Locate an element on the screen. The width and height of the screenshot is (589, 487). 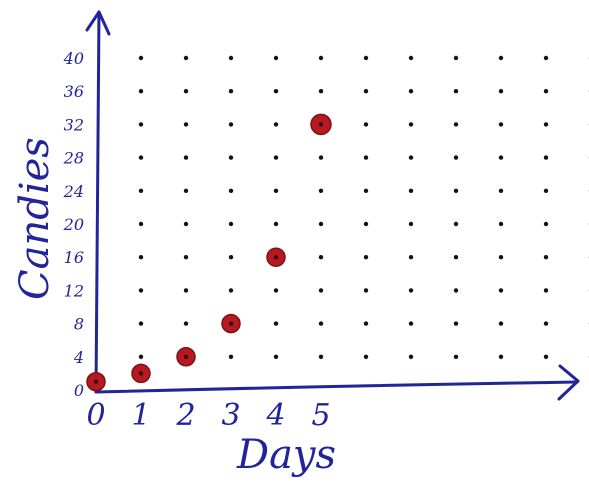
y-tick-labels: 0 4 8 12 16 20 24 28 32 36 40 is located at coordinates (73, 224).